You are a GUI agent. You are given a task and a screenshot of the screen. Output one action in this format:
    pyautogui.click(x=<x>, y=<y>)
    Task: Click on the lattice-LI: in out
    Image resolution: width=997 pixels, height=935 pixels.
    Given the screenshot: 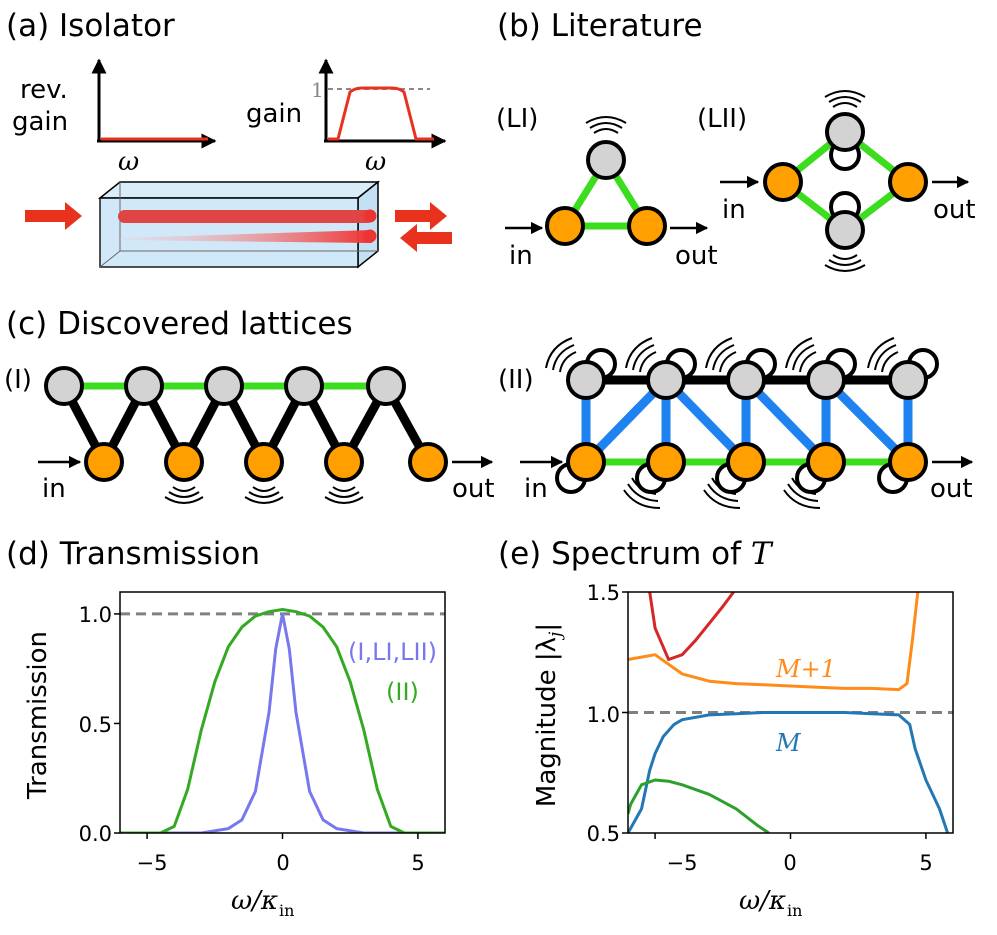 What is the action you would take?
    pyautogui.click(x=611, y=193)
    